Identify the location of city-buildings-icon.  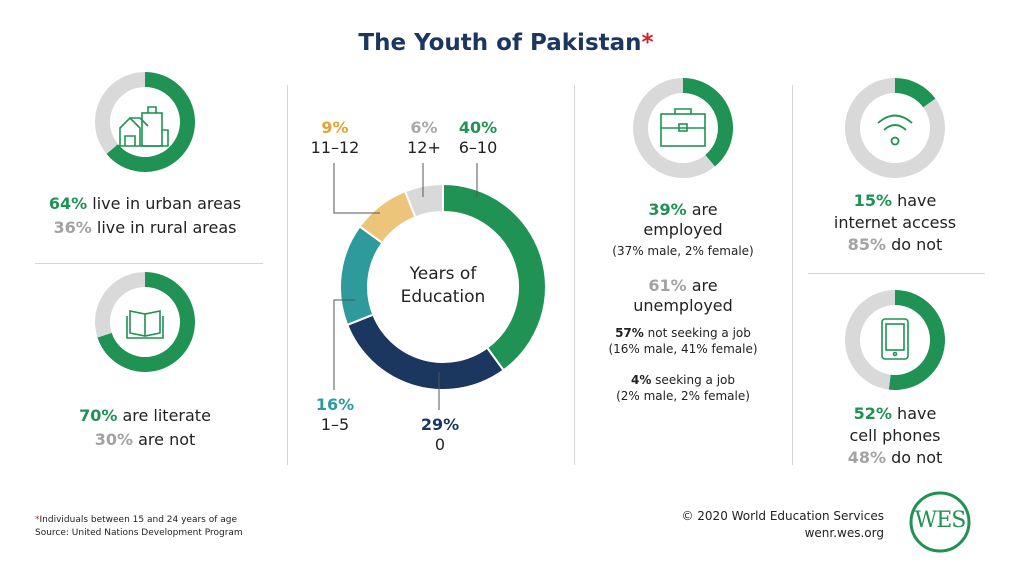
(142, 126).